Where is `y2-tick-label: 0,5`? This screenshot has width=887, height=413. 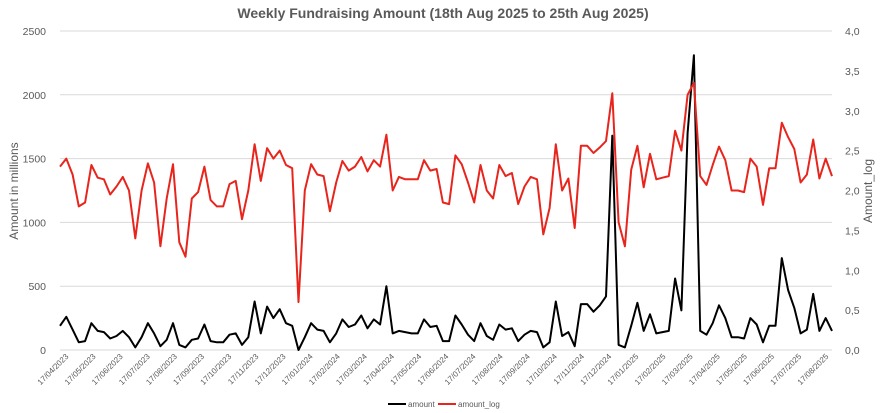
y2-tick-label: 0,5 is located at coordinates (852, 311).